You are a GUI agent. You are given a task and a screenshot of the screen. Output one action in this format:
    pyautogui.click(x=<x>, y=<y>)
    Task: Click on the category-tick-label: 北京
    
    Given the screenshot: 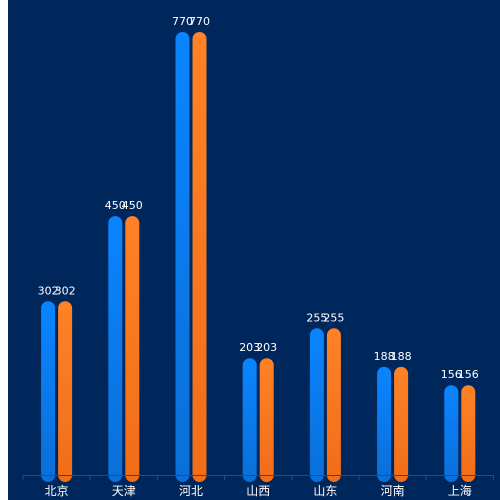 What is the action you would take?
    pyautogui.click(x=57, y=491)
    